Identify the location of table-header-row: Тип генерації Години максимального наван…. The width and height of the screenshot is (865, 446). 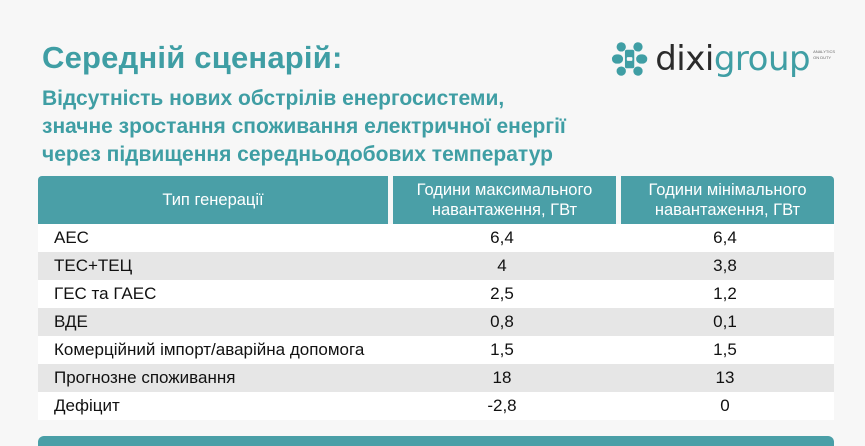
(436, 200).